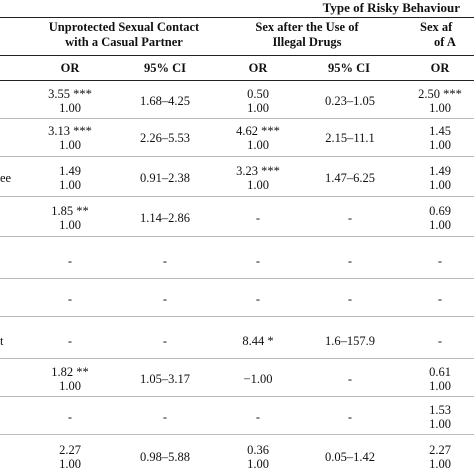 The height and width of the screenshot is (474, 474). I want to click on cell-ci1: 2.26–5.53, so click(165, 138).